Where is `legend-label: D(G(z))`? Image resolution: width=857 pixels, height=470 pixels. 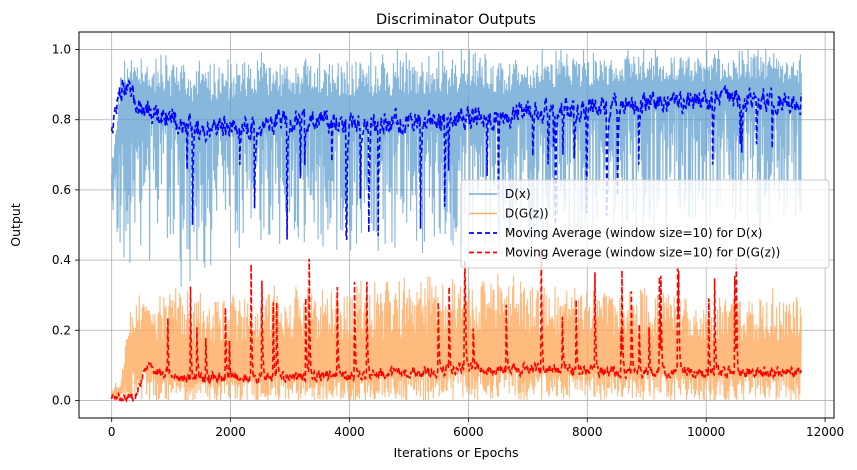
legend-label: D(G(z)) is located at coordinates (527, 214).